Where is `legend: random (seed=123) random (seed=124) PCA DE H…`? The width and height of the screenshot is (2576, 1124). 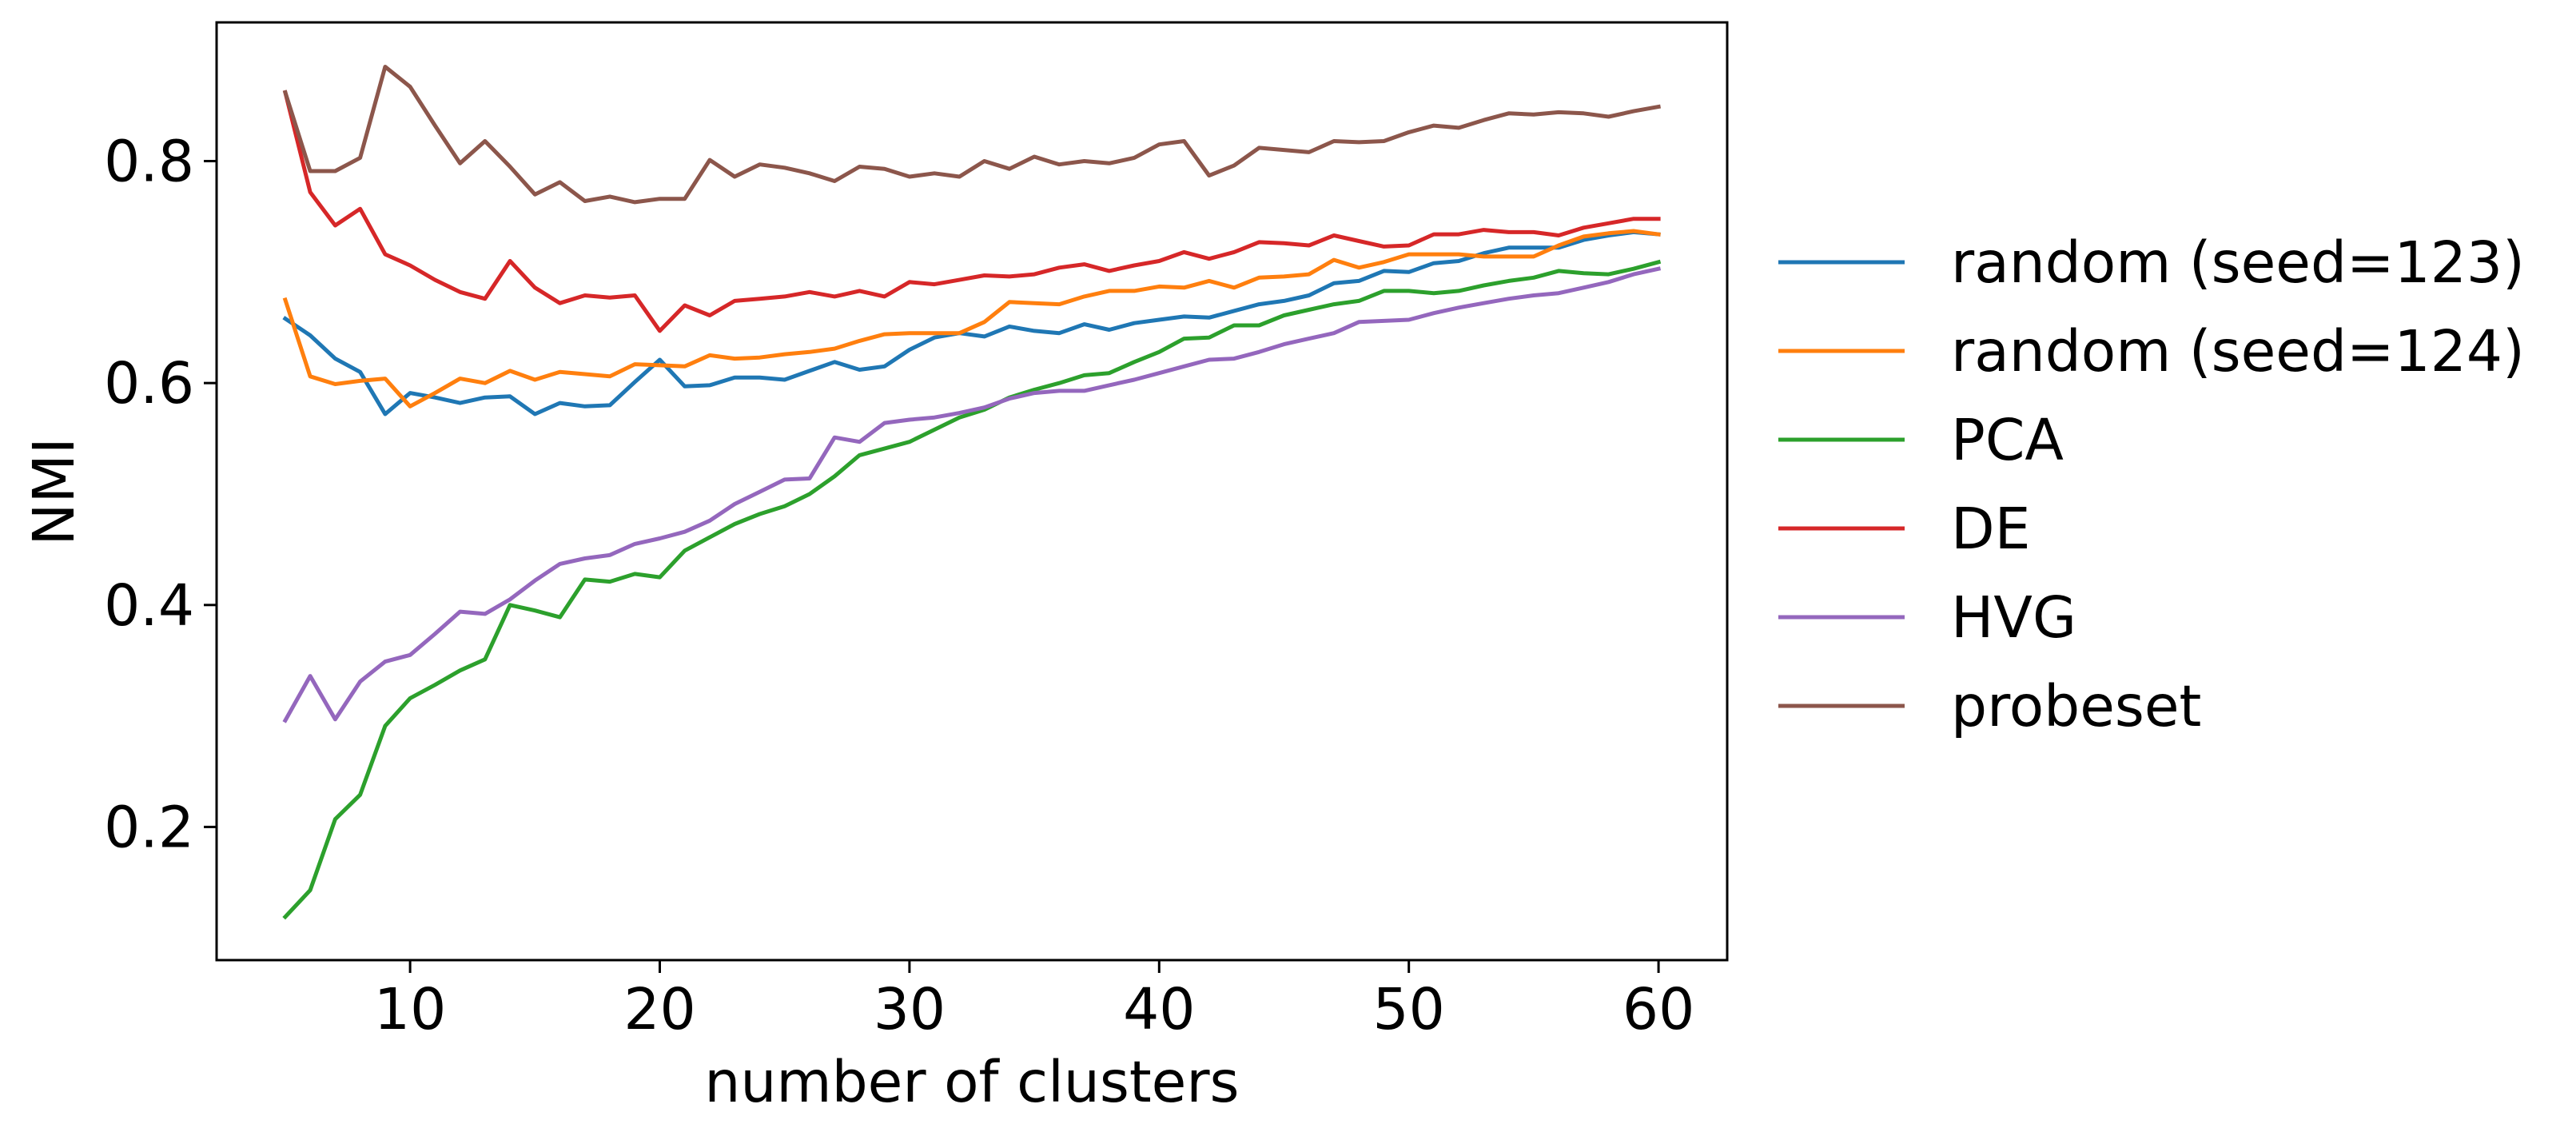 legend: random (seed=123) random (seed=124) PCA DE H… is located at coordinates (2151, 484).